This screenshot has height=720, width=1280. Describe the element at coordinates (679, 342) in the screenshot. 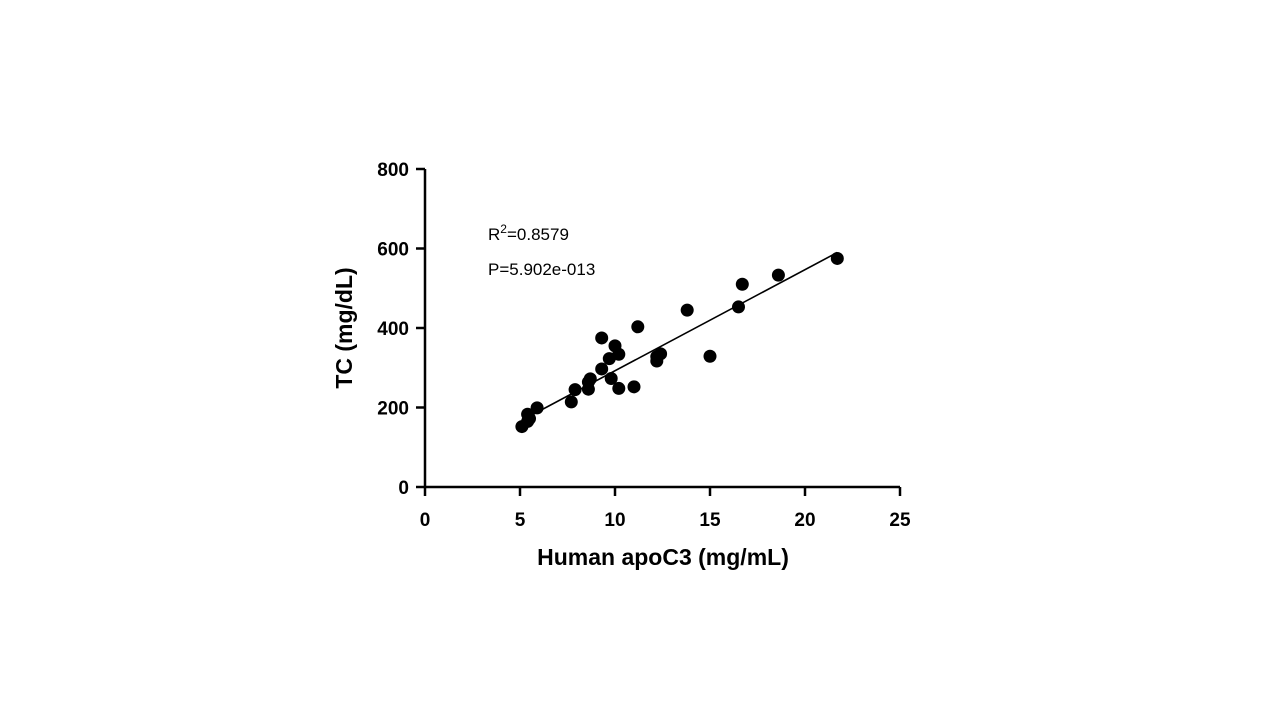

I see `data-points` at that location.